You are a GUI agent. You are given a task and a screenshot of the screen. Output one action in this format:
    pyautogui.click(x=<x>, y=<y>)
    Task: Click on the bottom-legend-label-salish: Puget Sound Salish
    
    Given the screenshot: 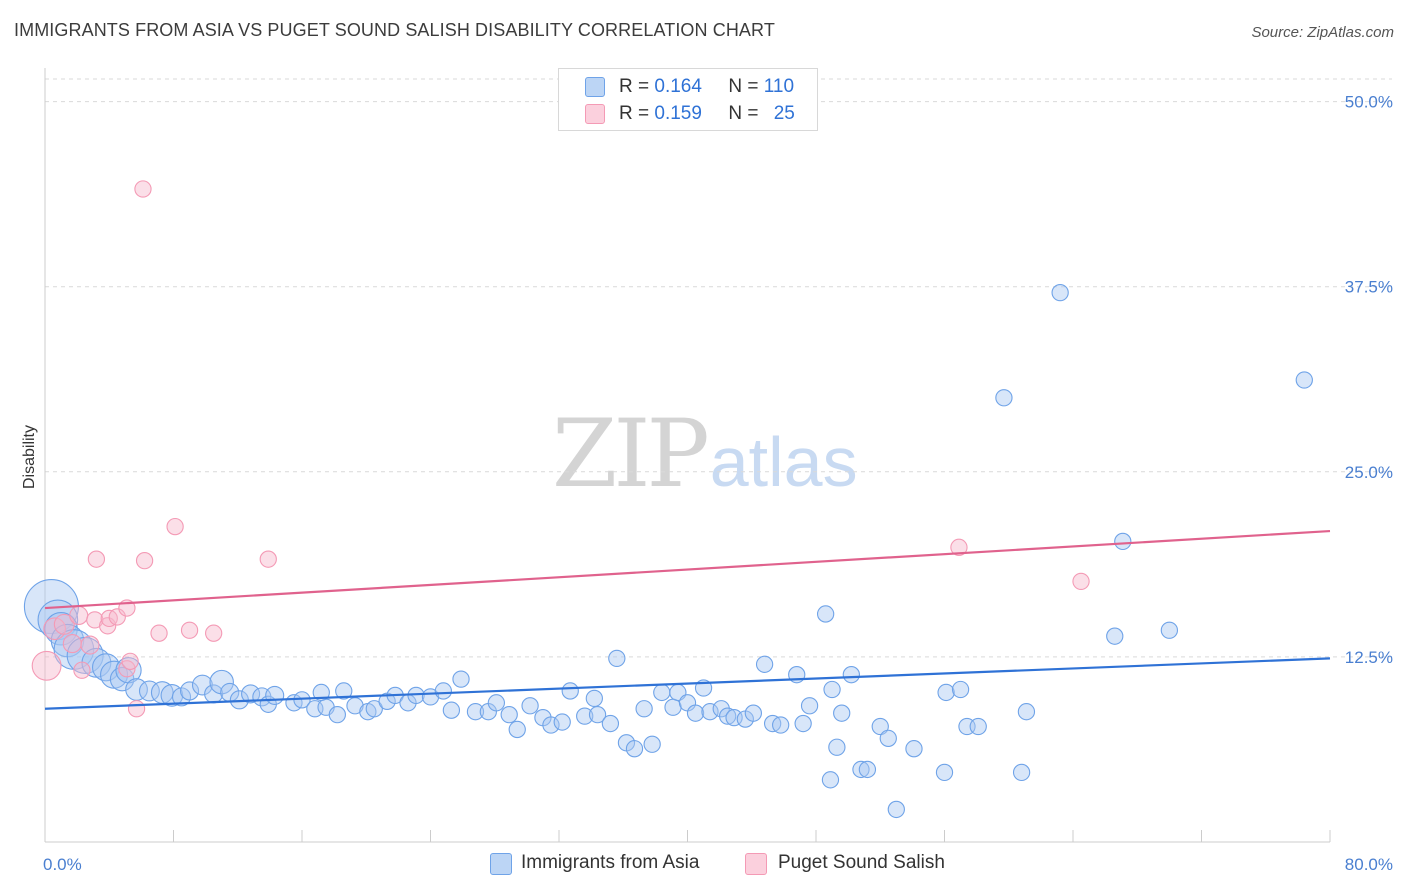 What is the action you would take?
    pyautogui.click(x=861, y=862)
    